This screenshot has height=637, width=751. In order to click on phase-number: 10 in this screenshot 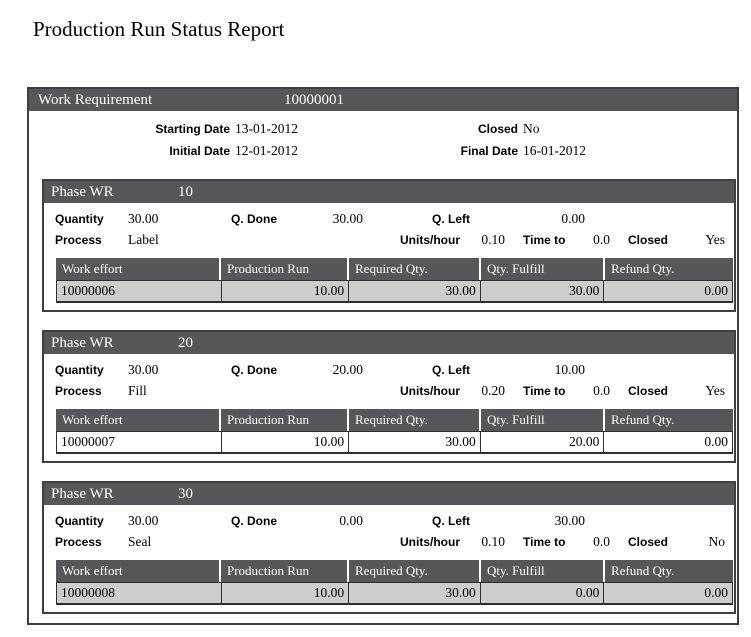, I will do `click(185, 192)`.